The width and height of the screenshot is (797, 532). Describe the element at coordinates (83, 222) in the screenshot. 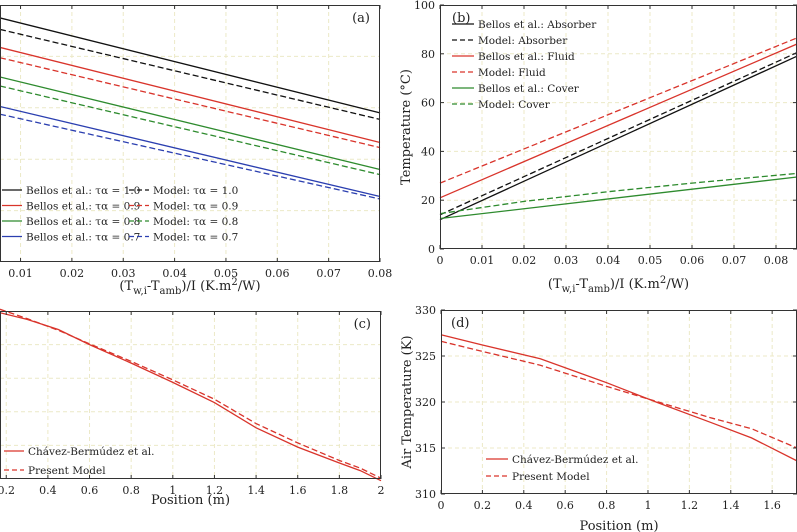

I see `legend-label: Bellos et al.: τα = 0.8` at that location.